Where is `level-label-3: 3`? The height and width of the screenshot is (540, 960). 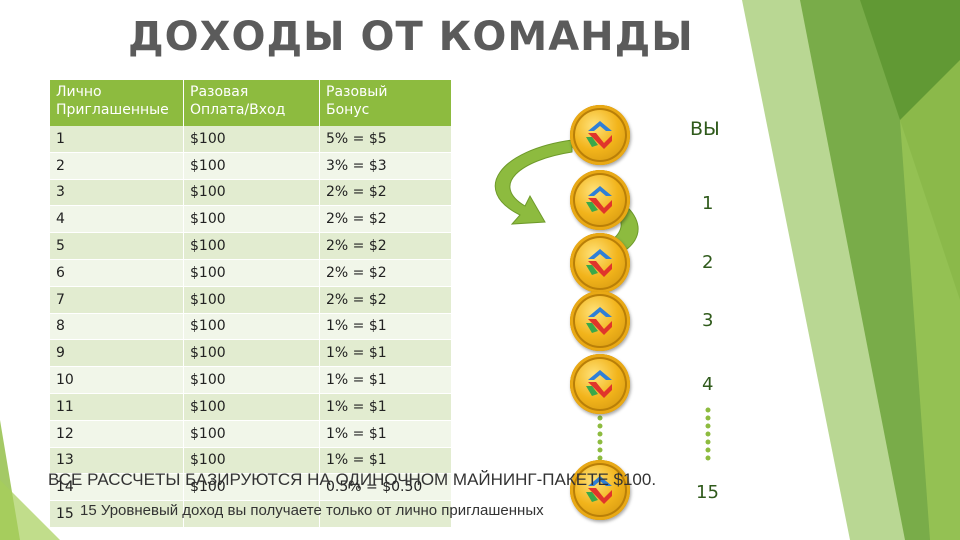 level-label-3: 3 is located at coordinates (708, 320).